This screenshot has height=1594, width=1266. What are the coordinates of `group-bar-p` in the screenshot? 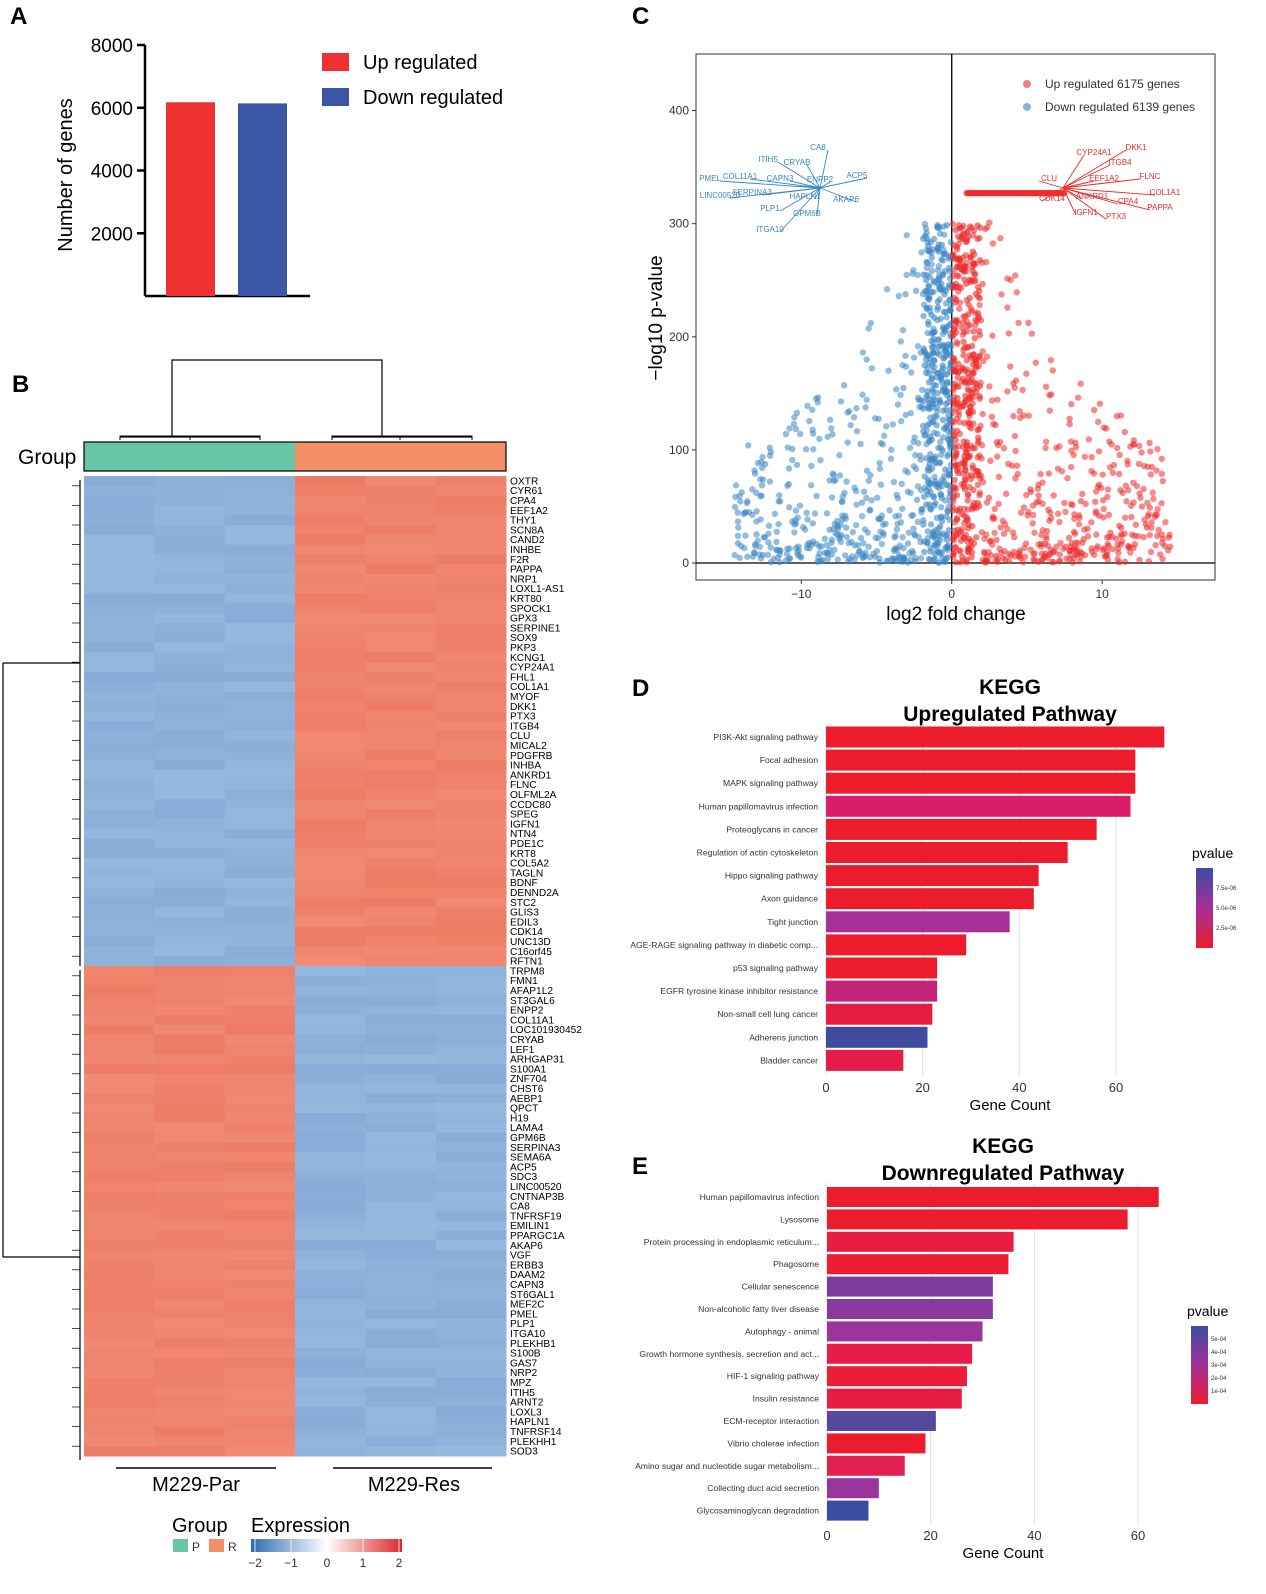 It's located at (189, 456).